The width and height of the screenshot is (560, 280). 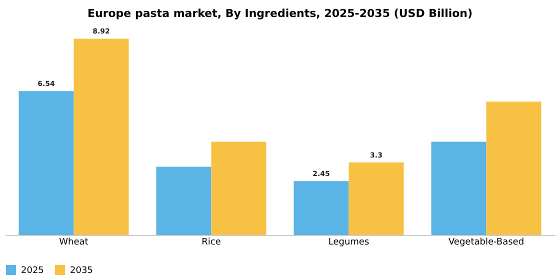 I want to click on chart-title: Europe pasta market, By Ingredients, 2025-2035 (USD Billion), so click(x=280, y=13).